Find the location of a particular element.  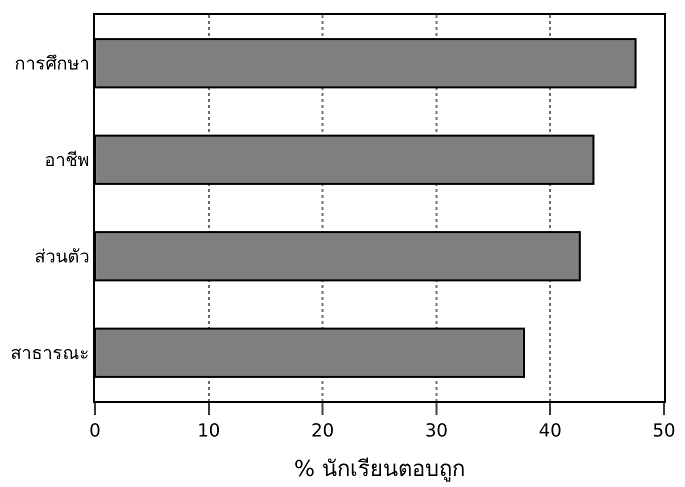

x-tick-label: 10 is located at coordinates (208, 431).